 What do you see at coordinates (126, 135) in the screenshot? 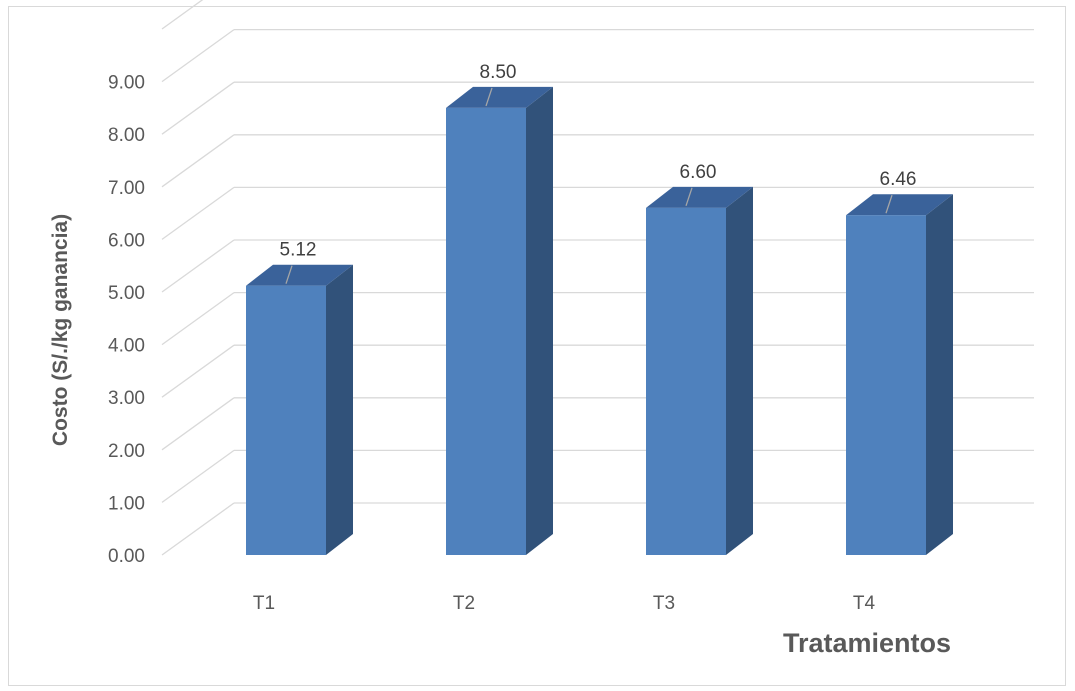
I see `y-tick-label: 8.00` at bounding box center [126, 135].